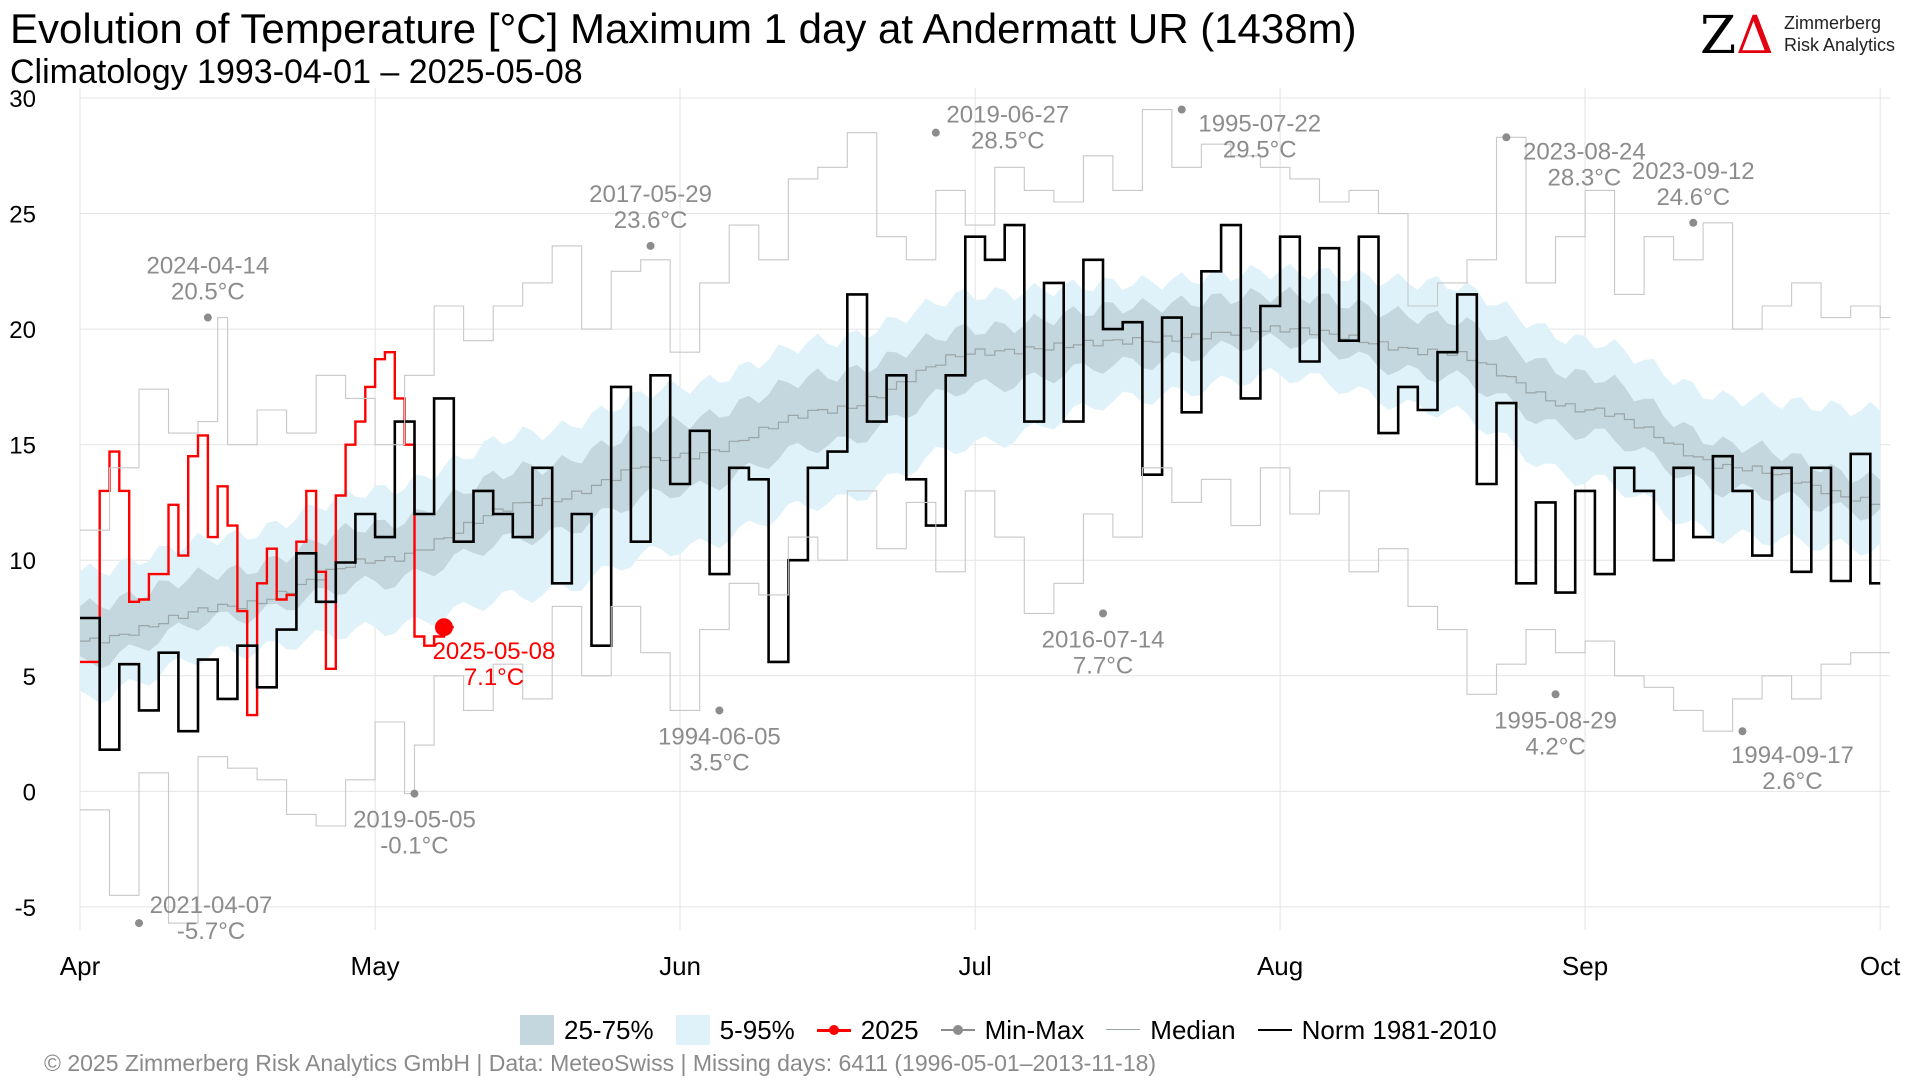 The height and width of the screenshot is (1080, 1920). What do you see at coordinates (1585, 966) in the screenshot?
I see `x-tick-label: Sep` at bounding box center [1585, 966].